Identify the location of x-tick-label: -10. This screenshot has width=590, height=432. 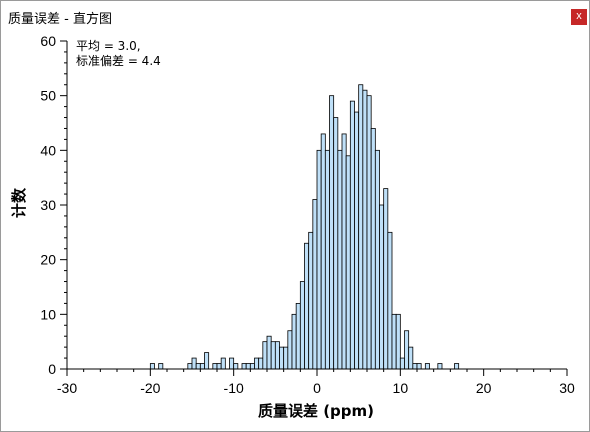
(234, 388).